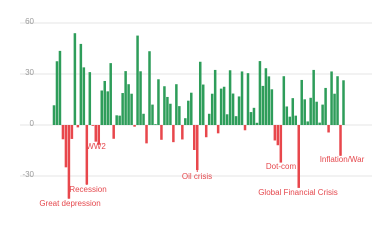 Image resolution: width=380 pixels, height=240 pixels. Describe the element at coordinates (298, 192) in the screenshot. I see `annotation: Global Financial Crisis` at that location.